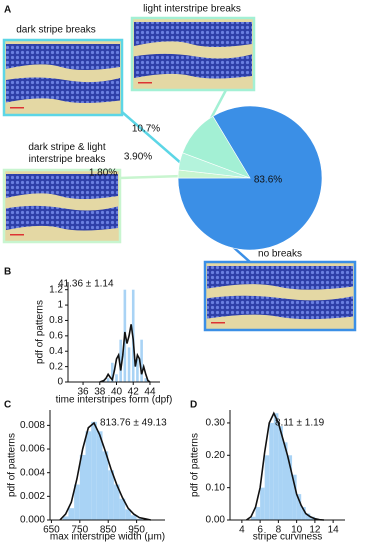 The width and height of the screenshot is (366, 548). Describe the element at coordinates (287, 537) in the screenshot. I see `x-axis-label: stripe curviness` at that location.